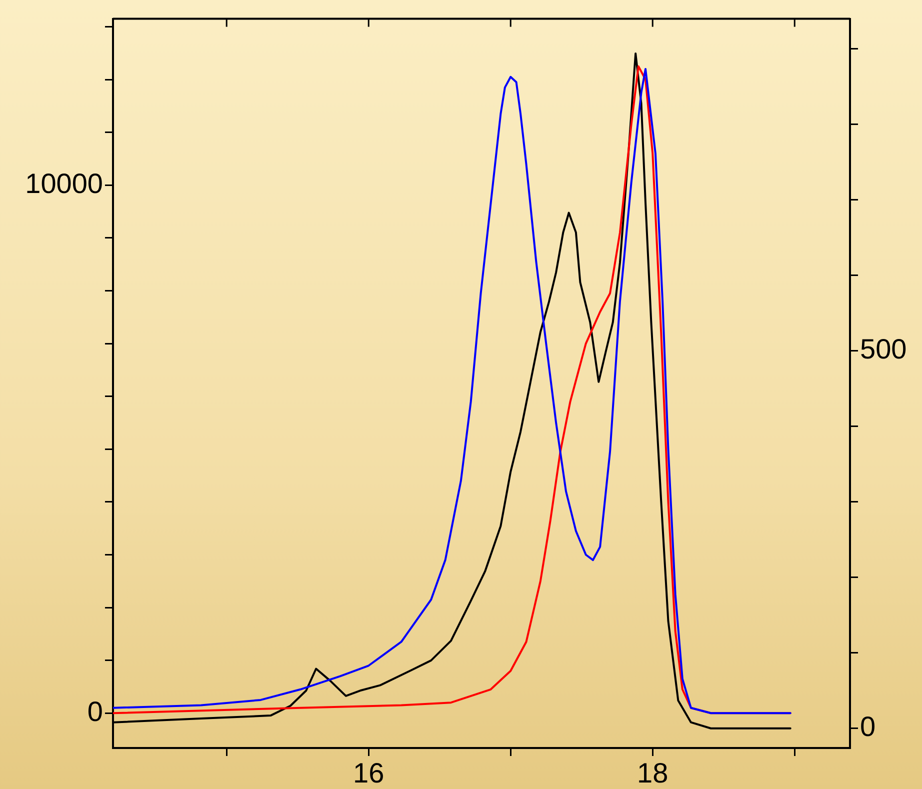  Describe the element at coordinates (368, 773) in the screenshot. I see `x-tick-label: 16` at that location.